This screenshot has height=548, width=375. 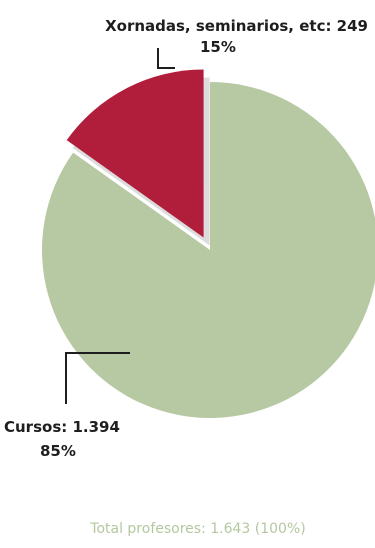 I want to click on pie-slice-xornadas, so click(x=135, y=153).